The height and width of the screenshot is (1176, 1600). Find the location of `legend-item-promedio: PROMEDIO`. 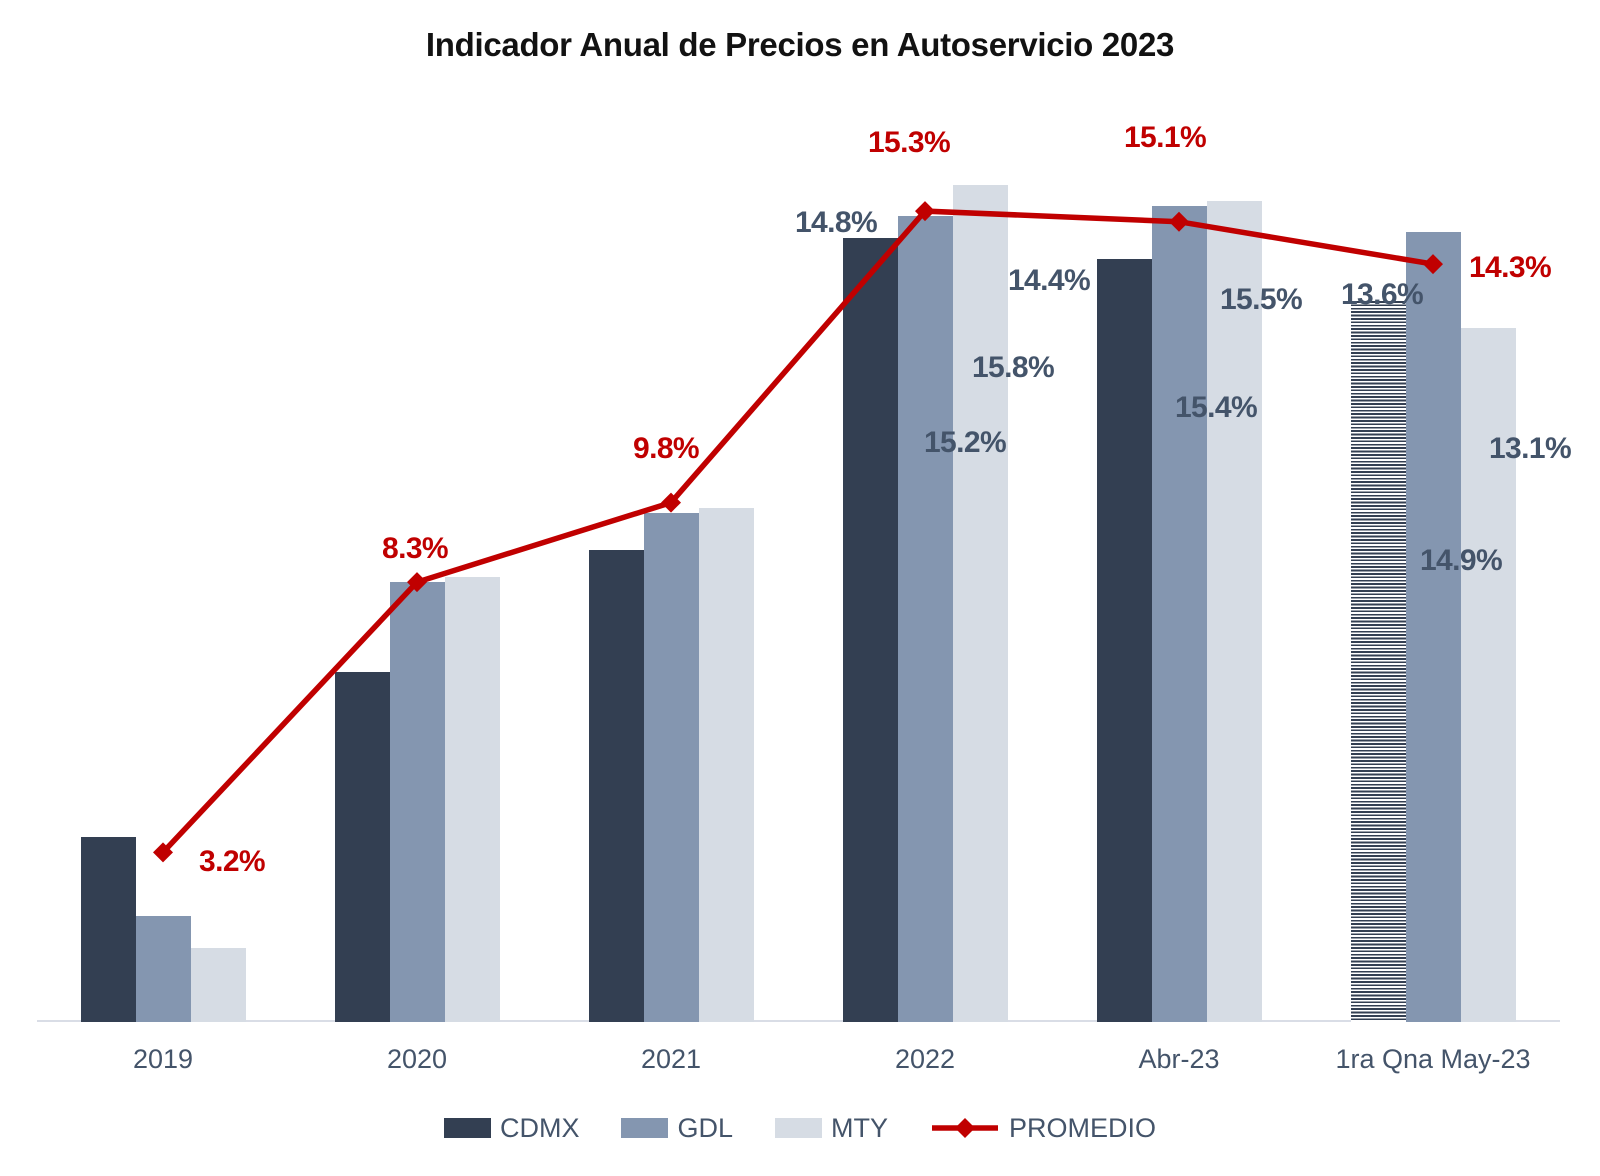

legend-item-promedio: PROMEDIO is located at coordinates (1043, 1128).